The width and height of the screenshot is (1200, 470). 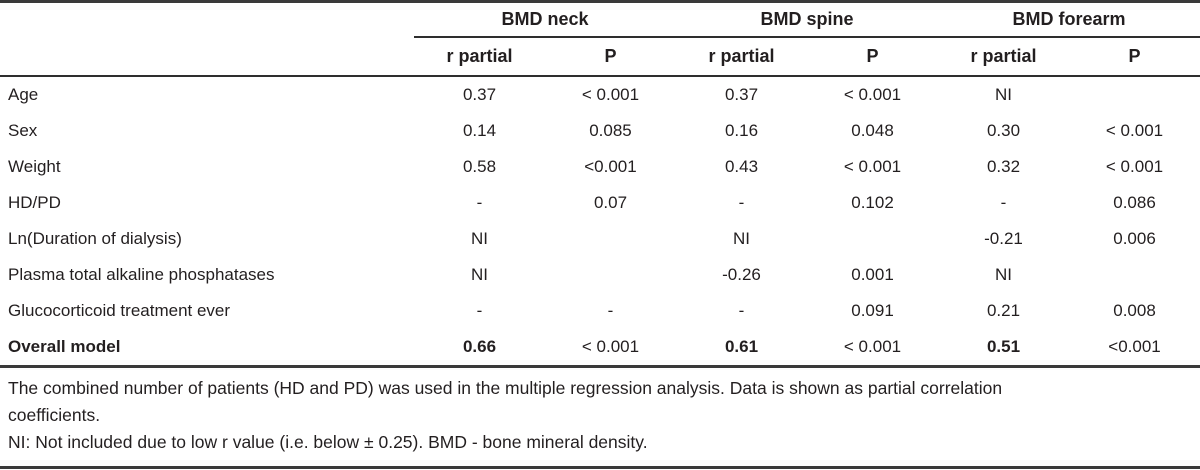 What do you see at coordinates (1003, 166) in the screenshot?
I see `cell-forearm-r: 0.32` at bounding box center [1003, 166].